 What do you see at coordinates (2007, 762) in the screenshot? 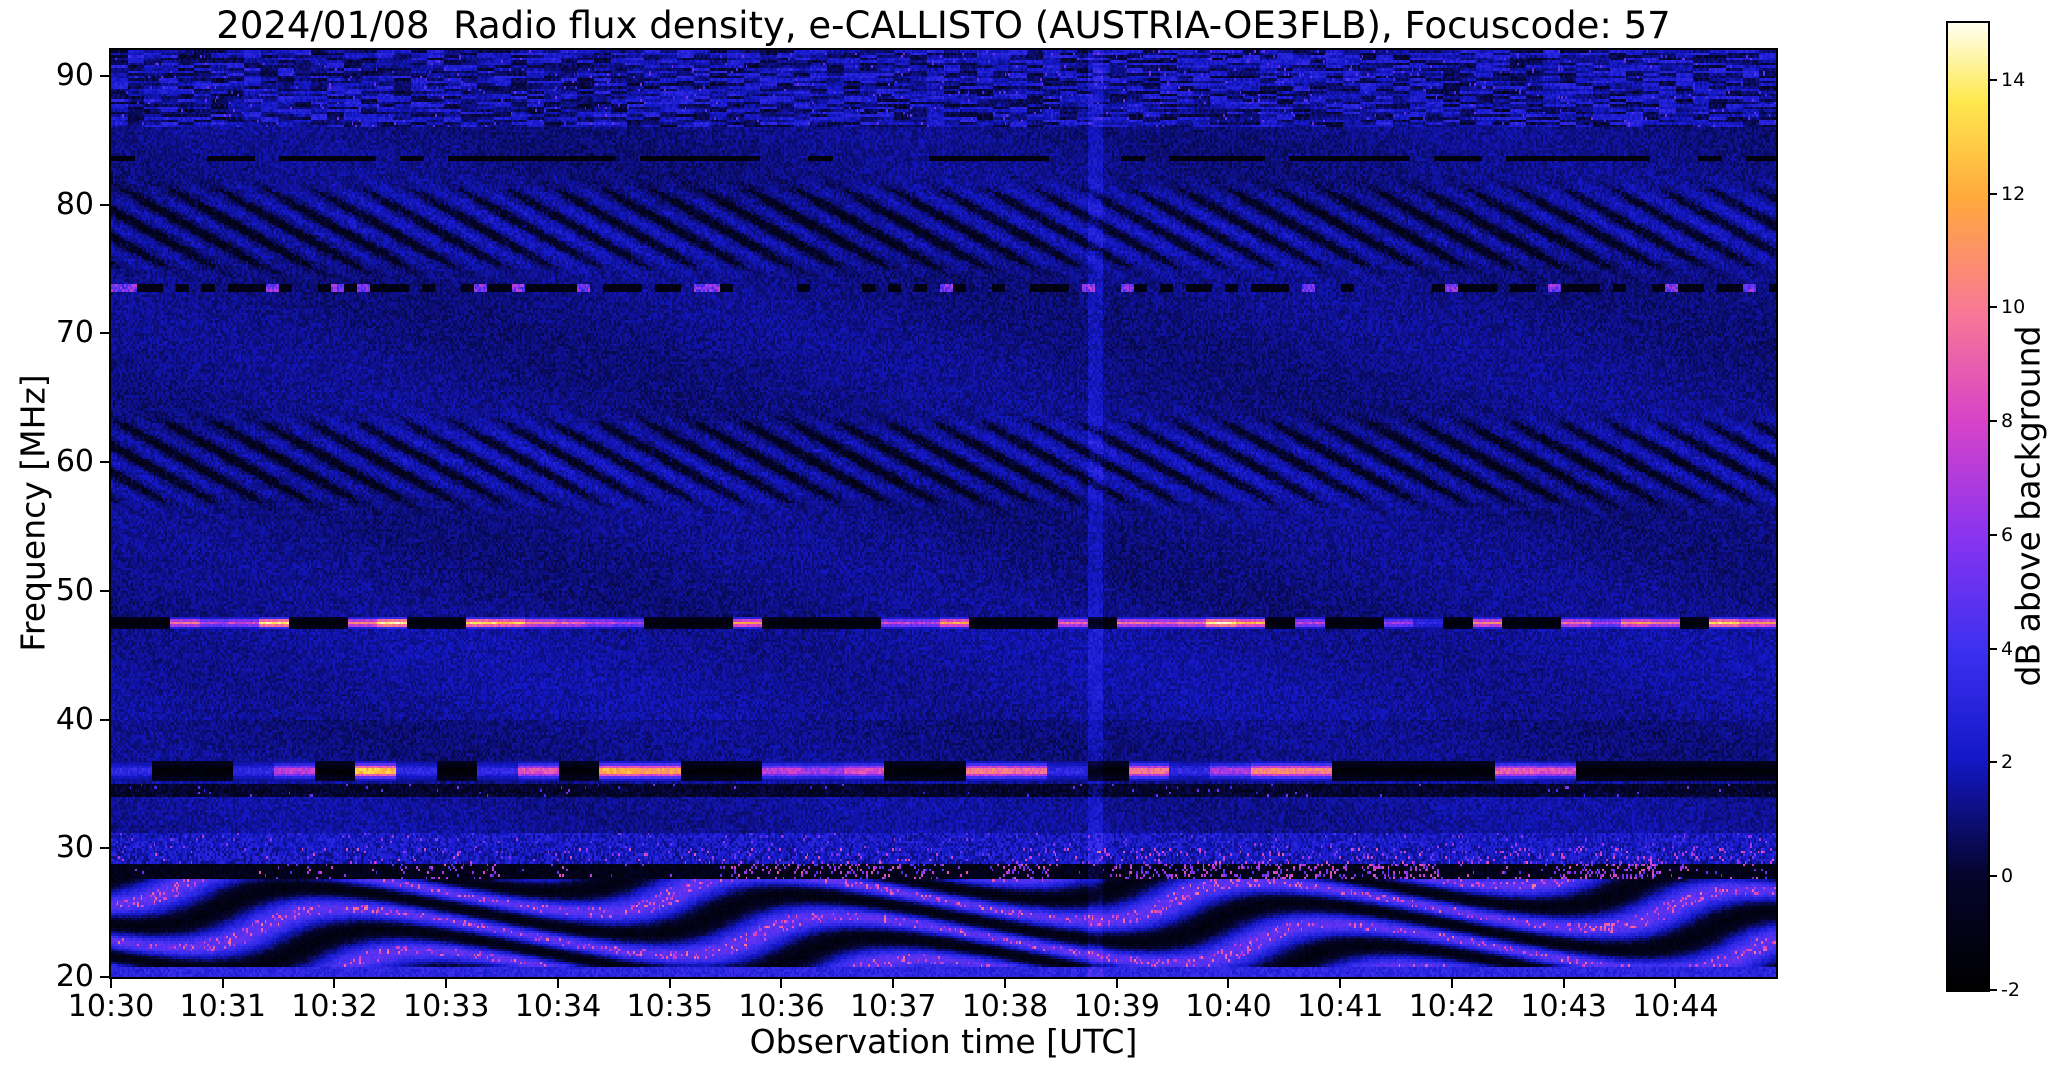
I see `colorbar-tick-label: 2` at bounding box center [2007, 762].